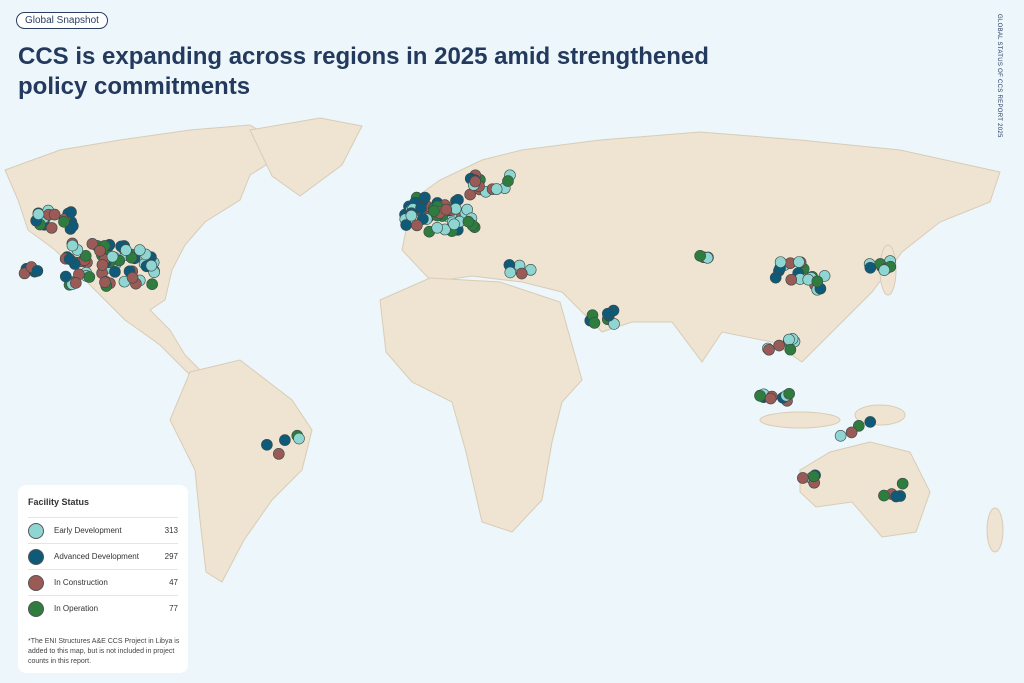  What do you see at coordinates (481, 405) in the screenshot?
I see `africa` at bounding box center [481, 405].